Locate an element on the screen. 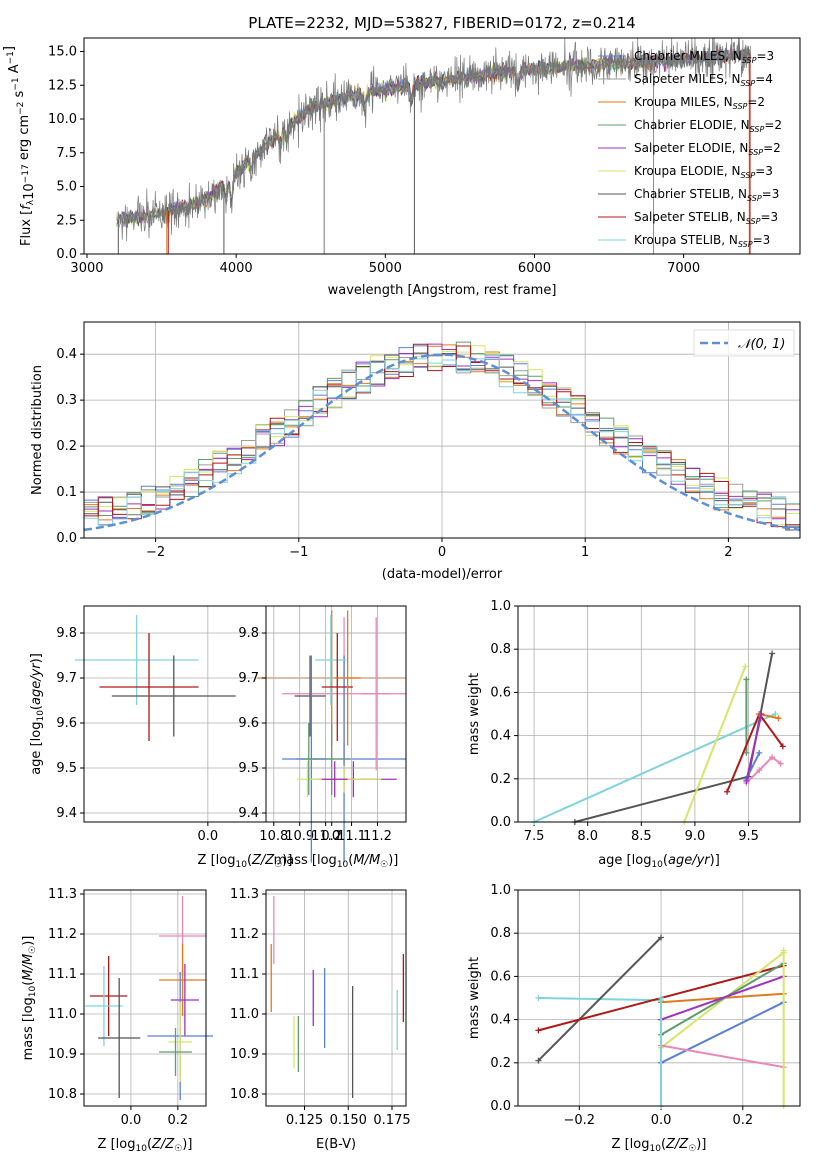  residual-histograms is located at coordinates (442, 436).